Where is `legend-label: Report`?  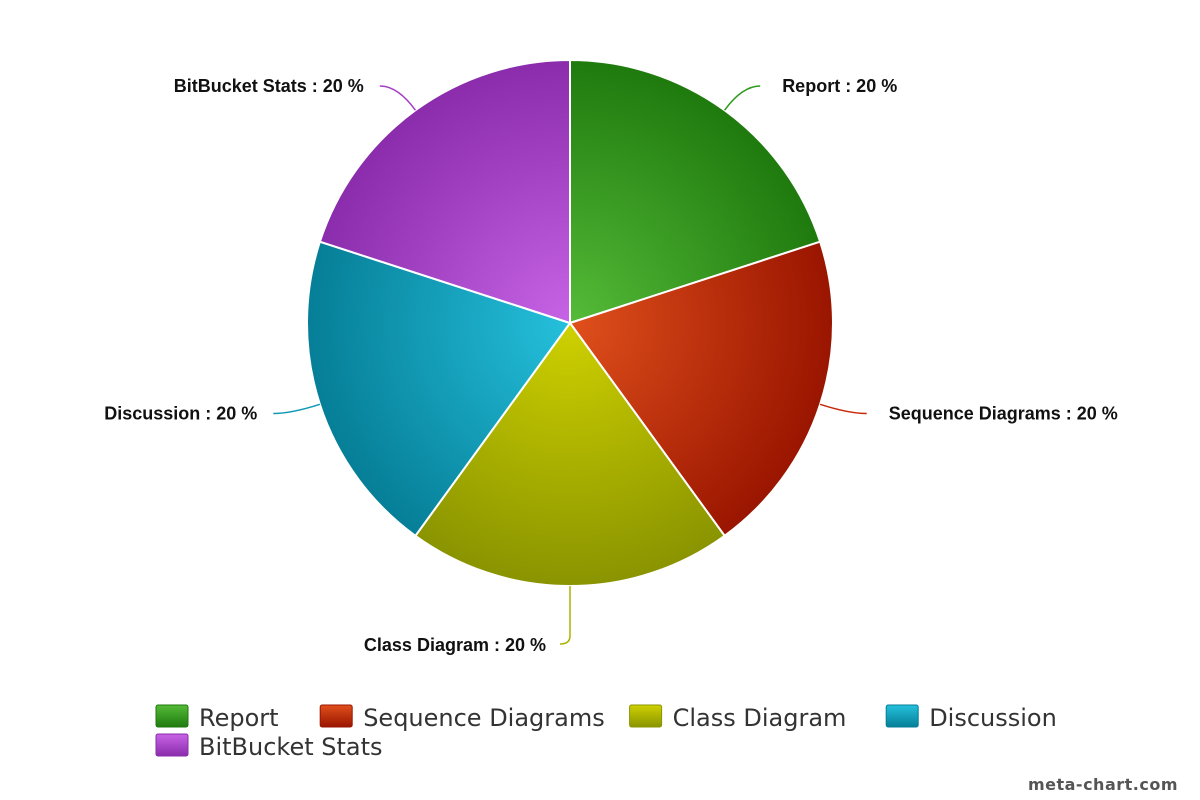
legend-label: Report is located at coordinates (239, 718).